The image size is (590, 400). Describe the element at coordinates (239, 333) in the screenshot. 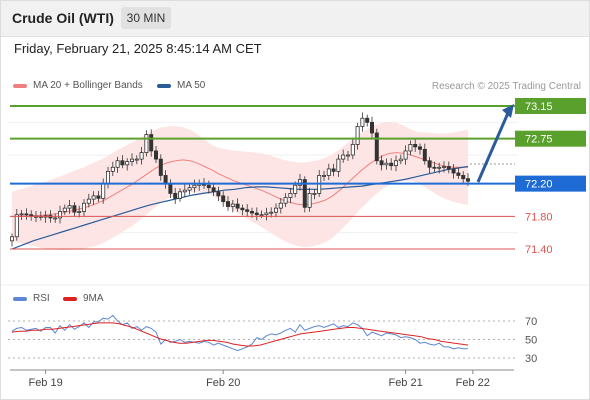

I see `rsi-line` at that location.